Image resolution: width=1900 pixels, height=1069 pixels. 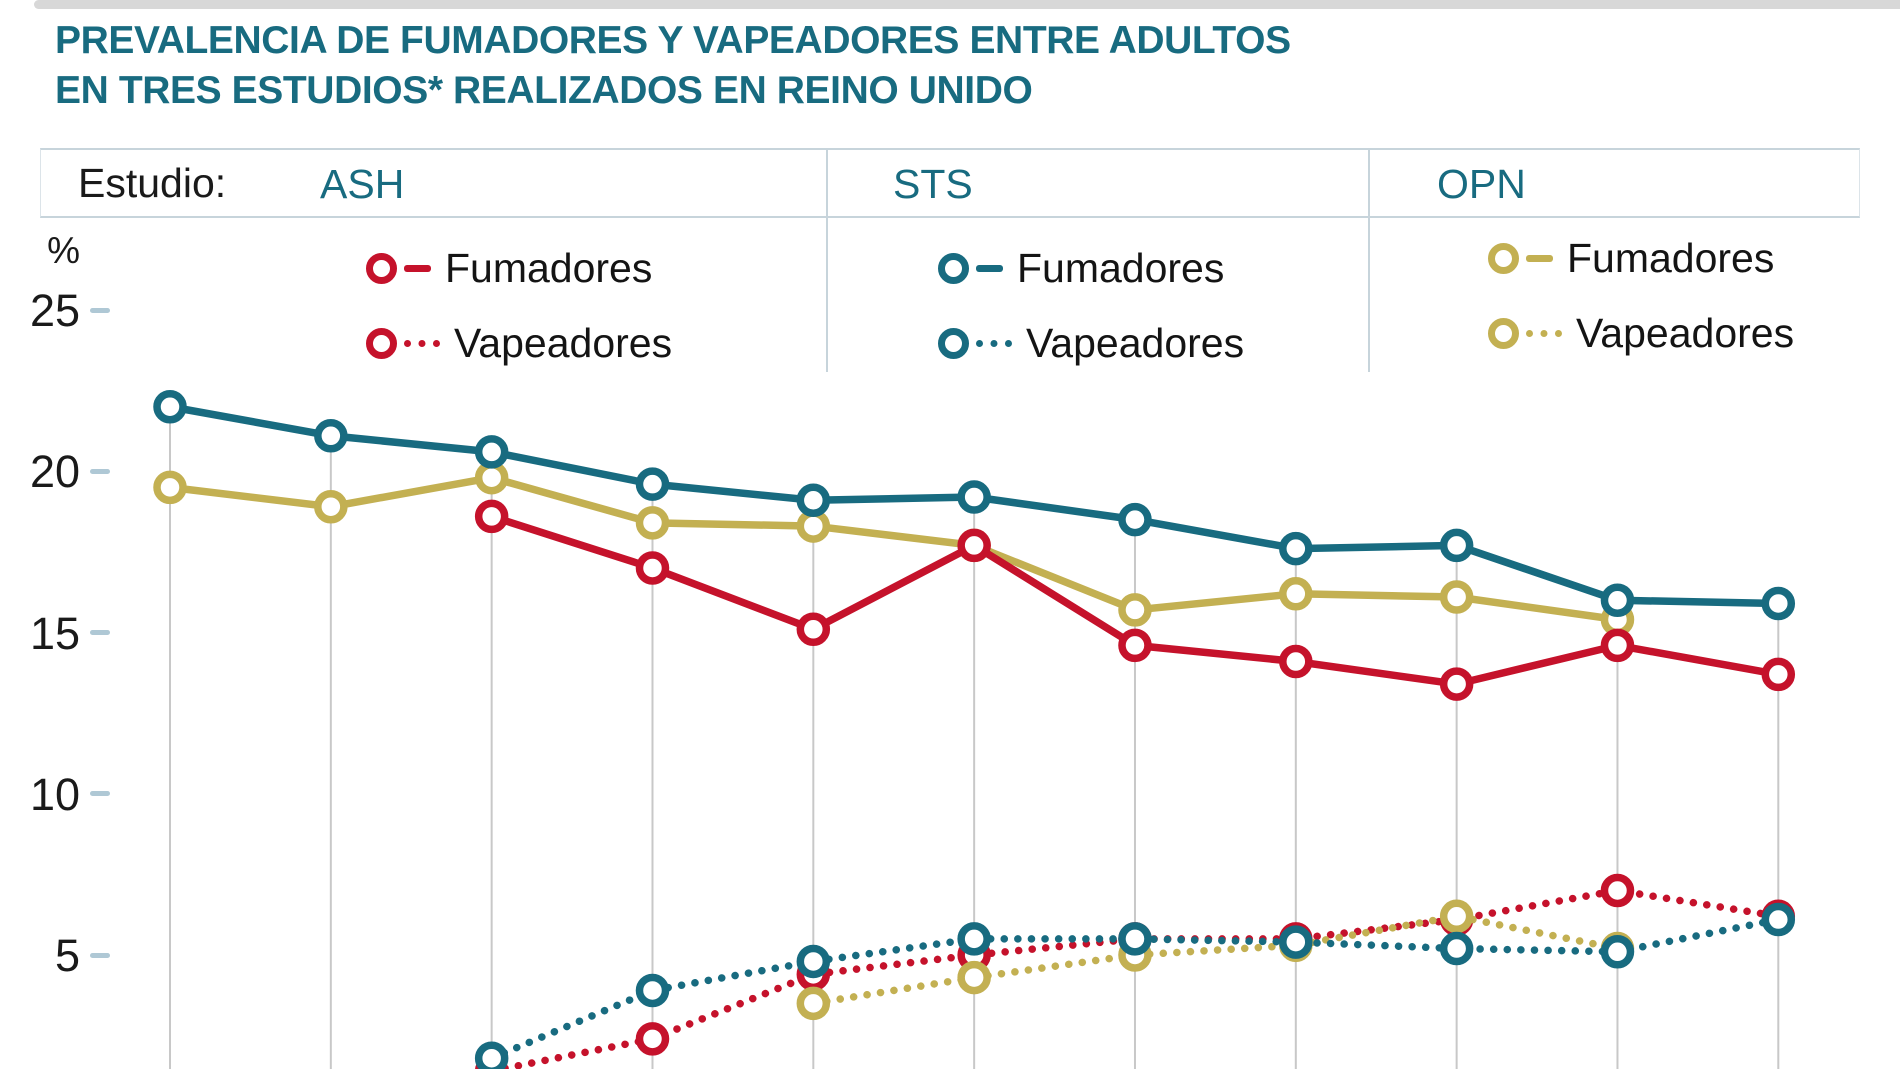 I want to click on y-axis-unit-label: %, so click(x=63, y=250).